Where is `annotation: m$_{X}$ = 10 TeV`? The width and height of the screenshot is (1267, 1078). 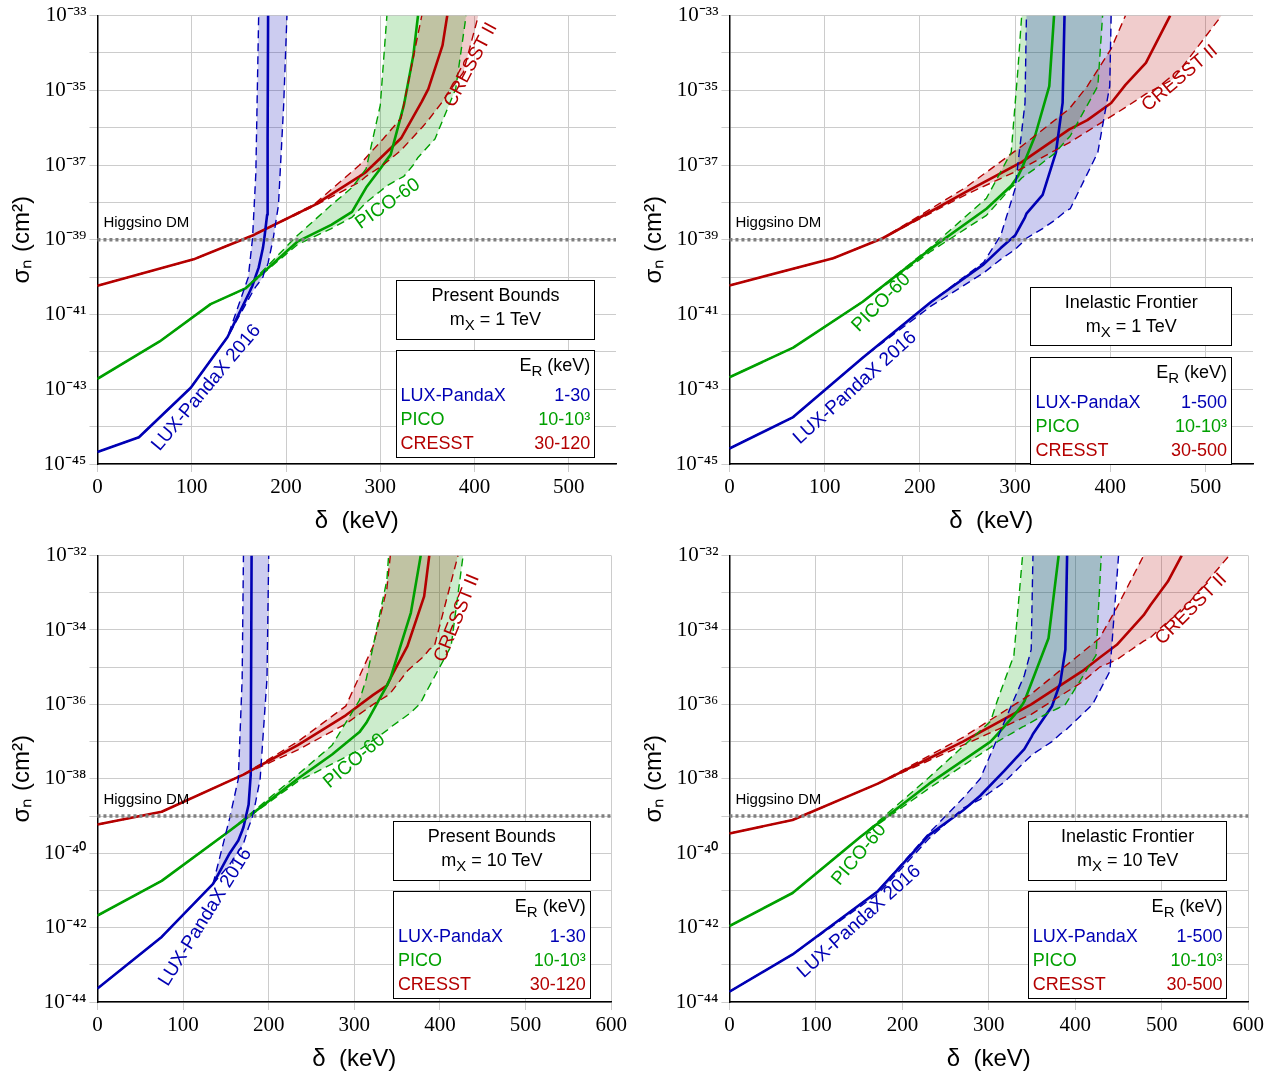 annotation: m$_{X}$ = 10 TeV is located at coordinates (1128, 862).